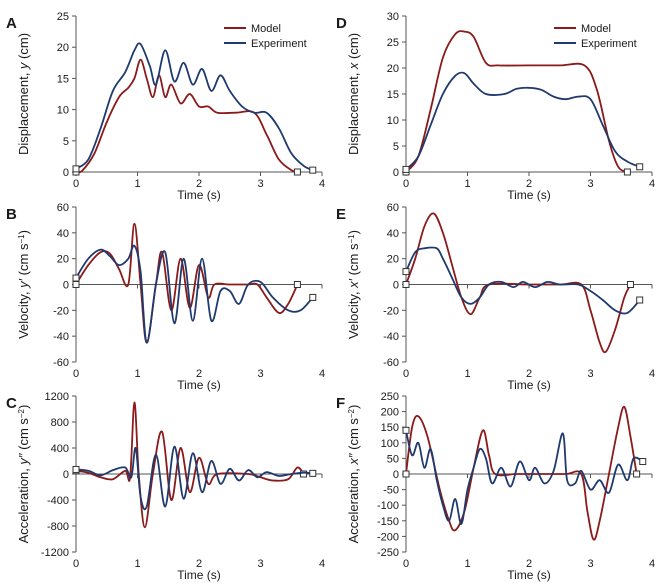 This screenshot has width=659, height=583. Describe the element at coordinates (23, 459) in the screenshot. I see `y-axis-label-part: y″` at that location.